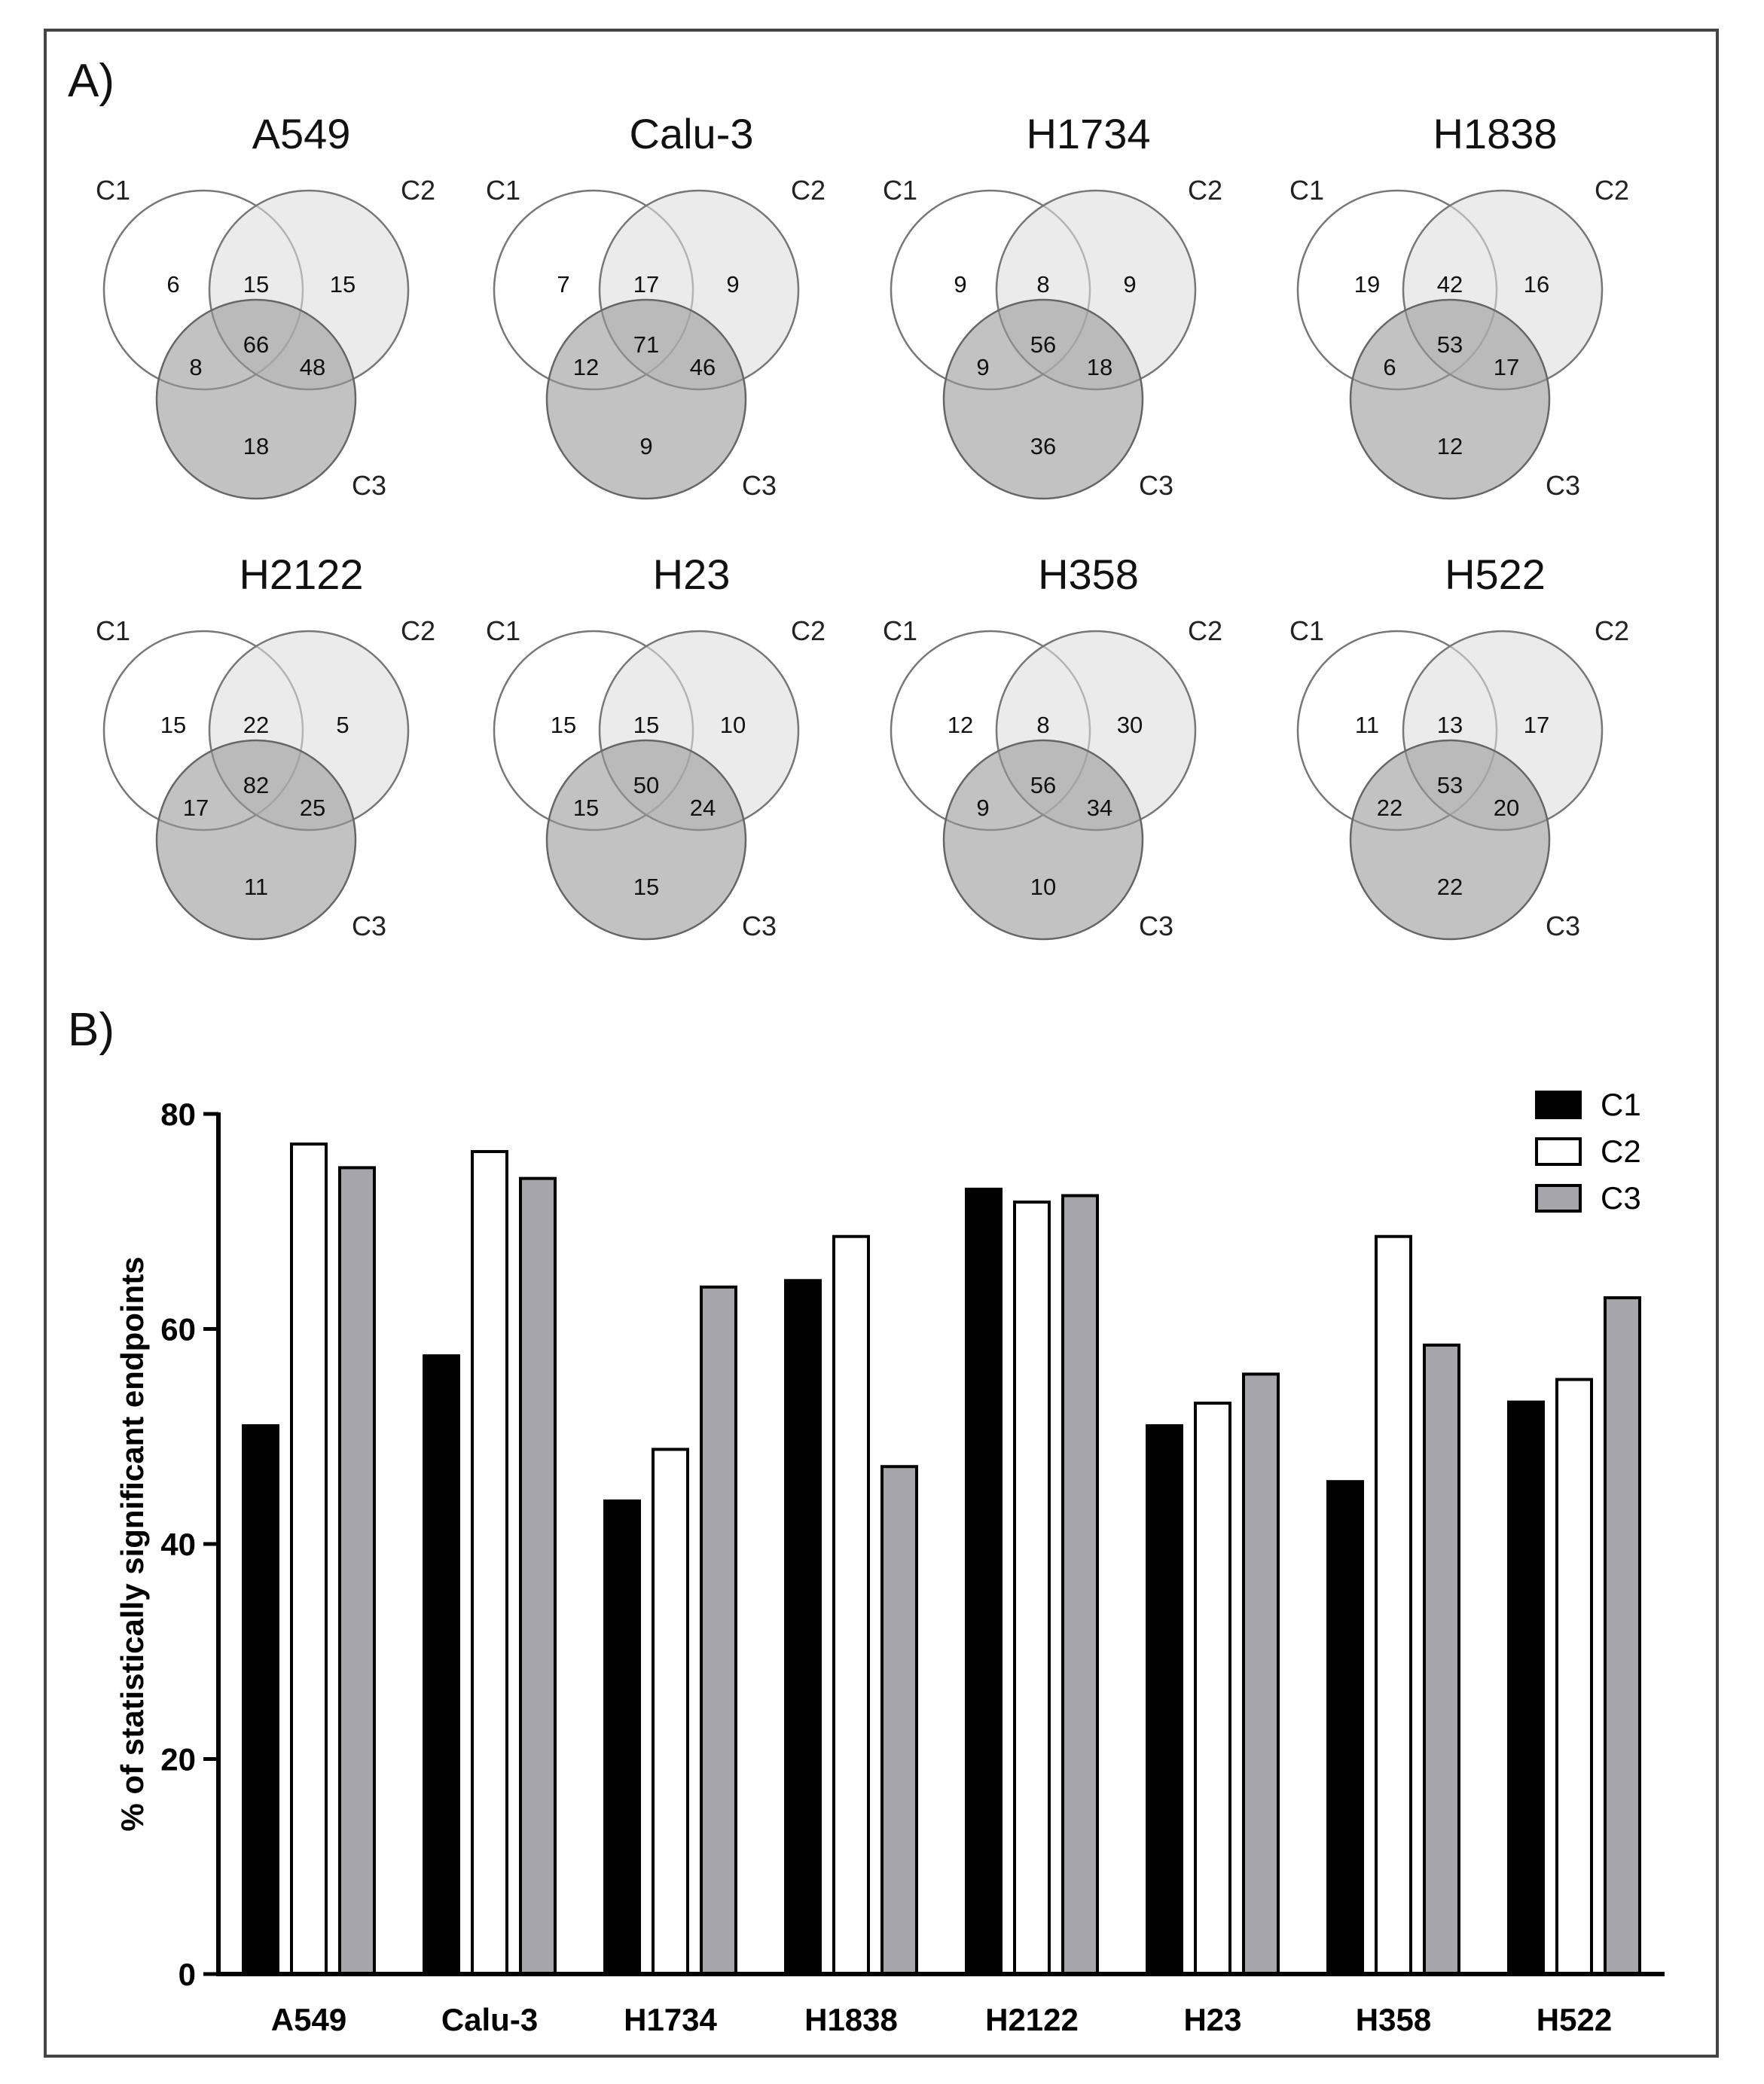 The image size is (1764, 2084). I want to click on x-tick-label: H358, so click(1394, 2020).